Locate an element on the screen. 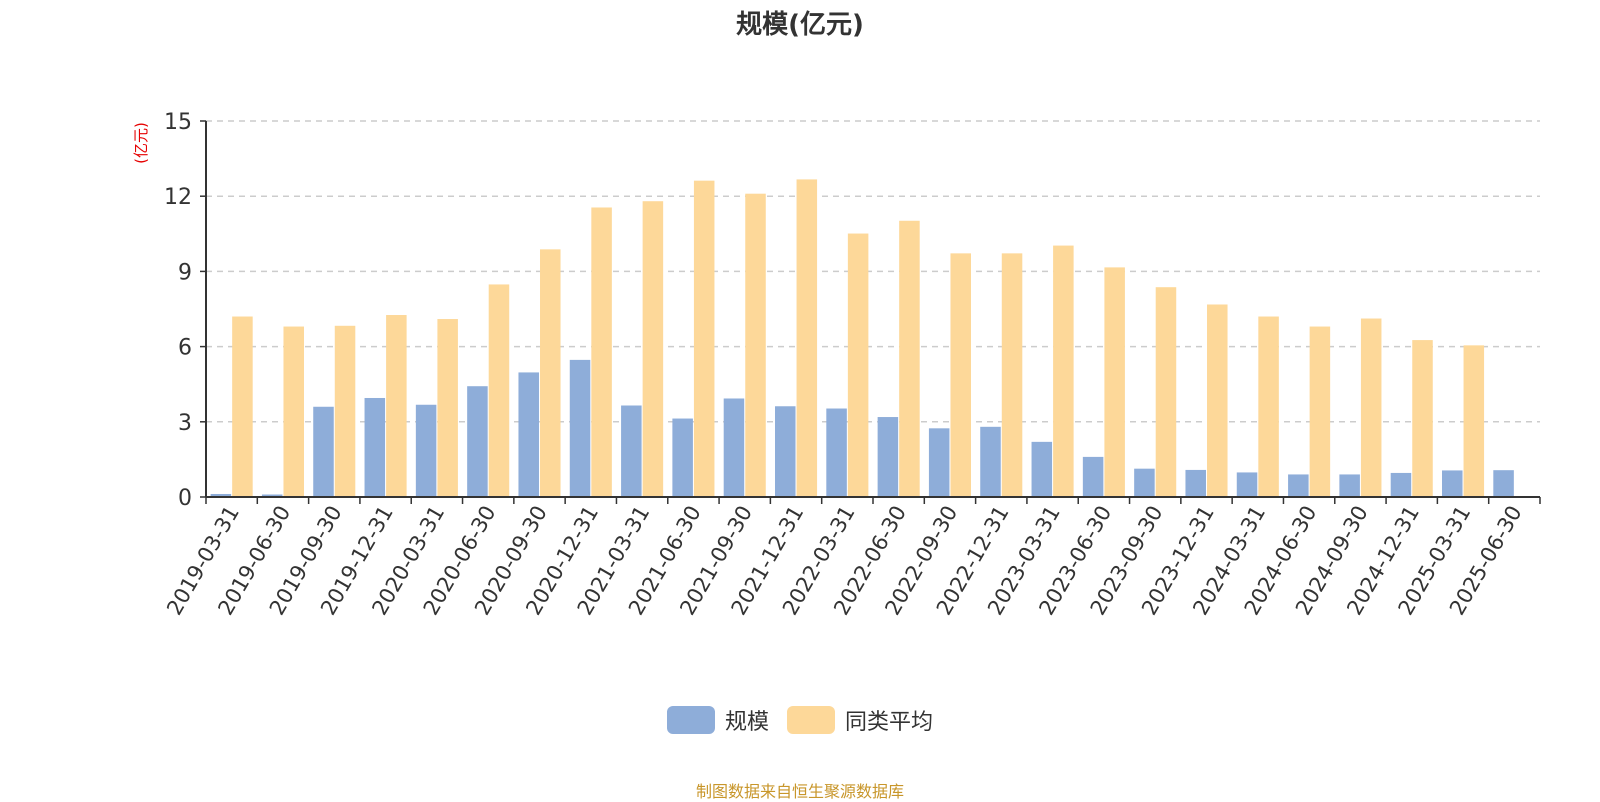  legend-label-scale: 规模 is located at coordinates (746, 722).